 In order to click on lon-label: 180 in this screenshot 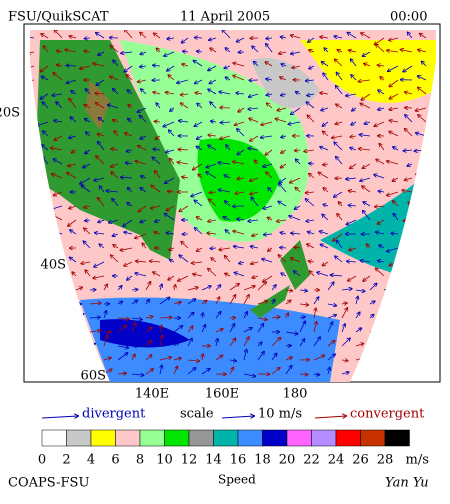, I will do `click(295, 394)`.